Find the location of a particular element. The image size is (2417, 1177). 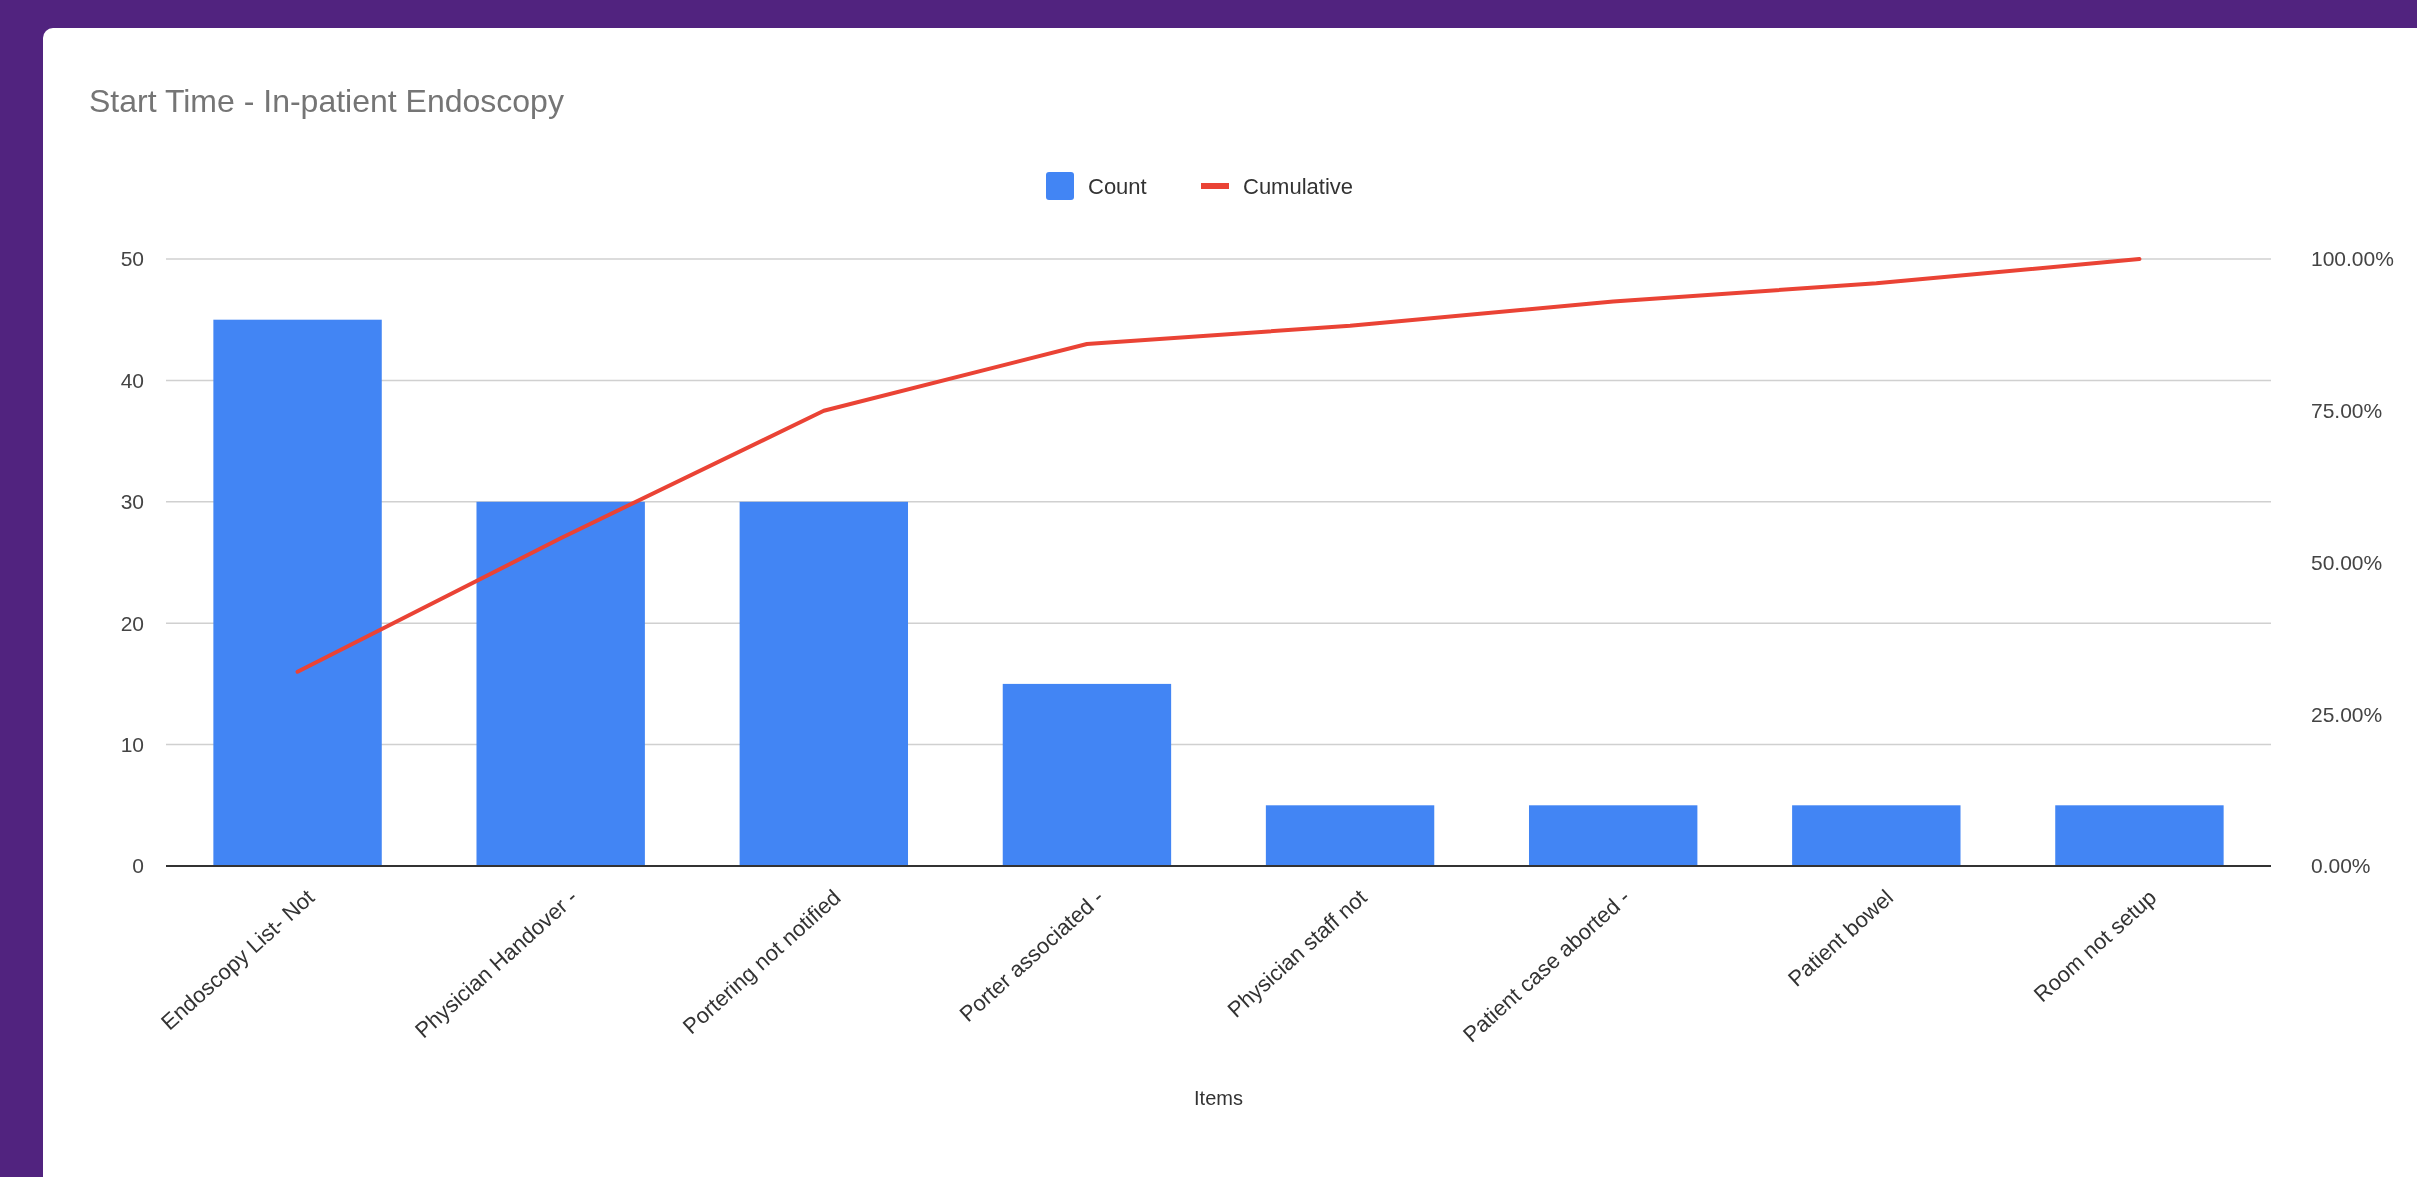

y-tick-label: 30 is located at coordinates (132, 502).